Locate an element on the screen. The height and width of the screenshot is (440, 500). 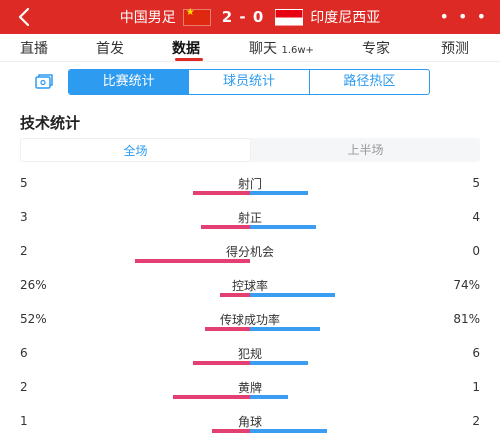
stat-away-value: 0 is located at coordinates (476, 251).